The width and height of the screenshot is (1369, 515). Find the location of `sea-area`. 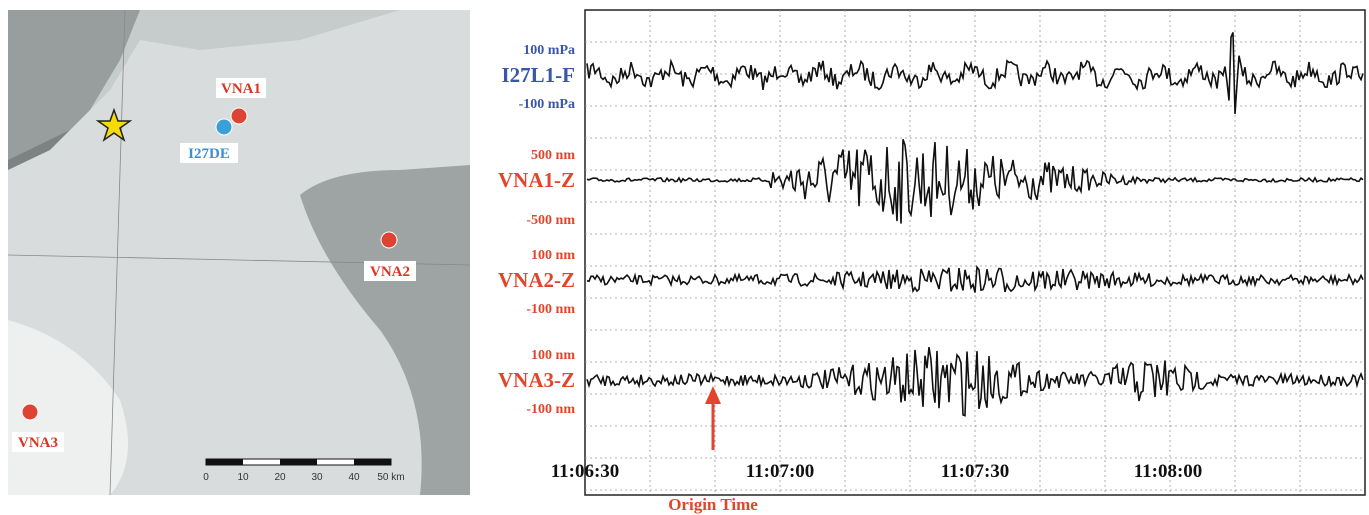

sea-area is located at coordinates (385, 330).